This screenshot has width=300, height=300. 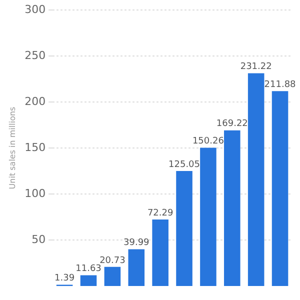 I want to click on data-label: 211.88, so click(x=280, y=85).